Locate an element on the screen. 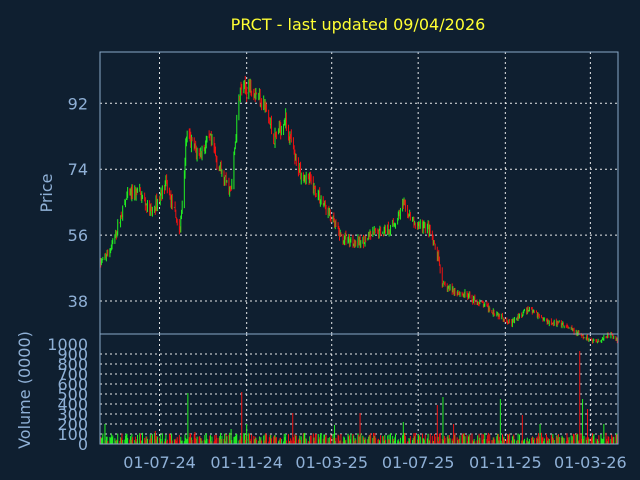  volume-tick-label: 1000 is located at coordinates (67, 344).